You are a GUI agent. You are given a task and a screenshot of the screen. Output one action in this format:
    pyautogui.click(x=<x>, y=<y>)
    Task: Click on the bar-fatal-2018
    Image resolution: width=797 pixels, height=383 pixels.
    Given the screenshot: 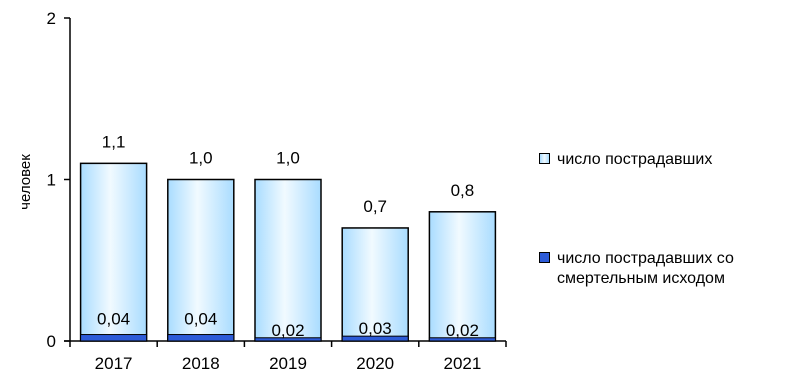 What is the action you would take?
    pyautogui.click(x=201, y=338)
    